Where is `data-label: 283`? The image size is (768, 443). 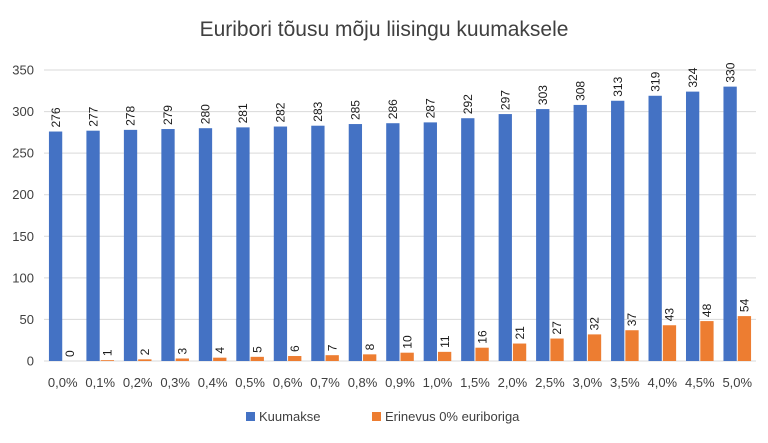 data-label: 283 is located at coordinates (318, 111).